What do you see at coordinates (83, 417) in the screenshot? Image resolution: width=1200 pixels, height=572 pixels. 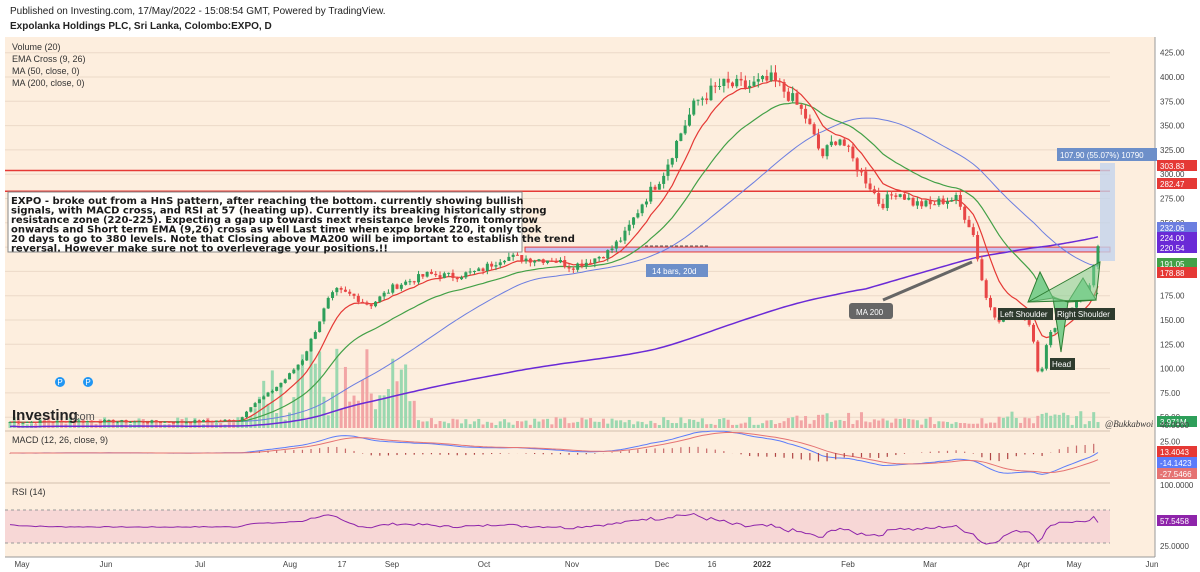 I see `watermark-suffix: .com` at bounding box center [83, 417].